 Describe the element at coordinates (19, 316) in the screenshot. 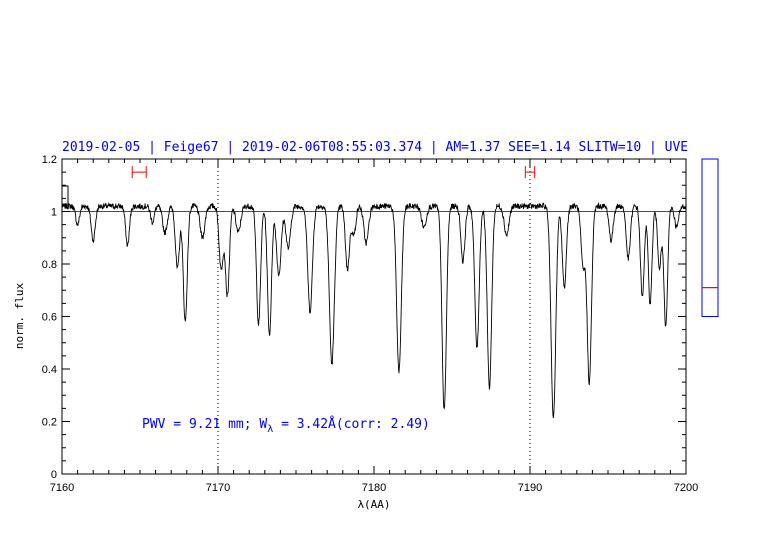

I see `y-axis-title: norm. flux` at that location.